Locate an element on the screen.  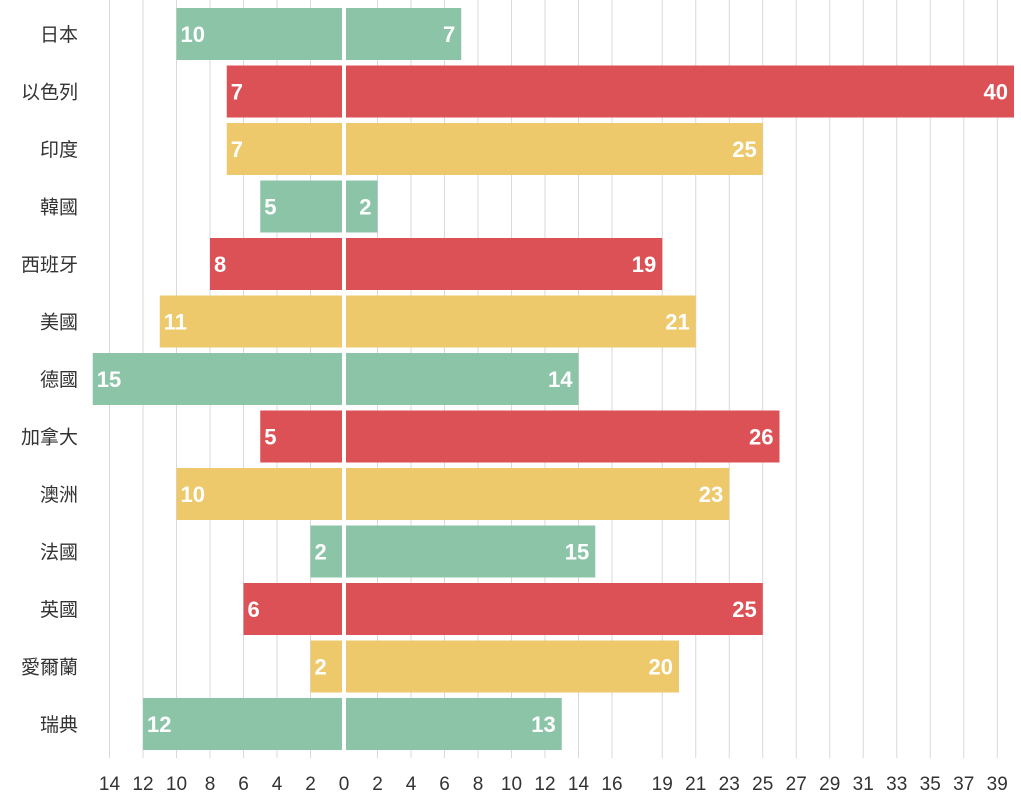
bar-right-label: 15 is located at coordinates (577, 552).